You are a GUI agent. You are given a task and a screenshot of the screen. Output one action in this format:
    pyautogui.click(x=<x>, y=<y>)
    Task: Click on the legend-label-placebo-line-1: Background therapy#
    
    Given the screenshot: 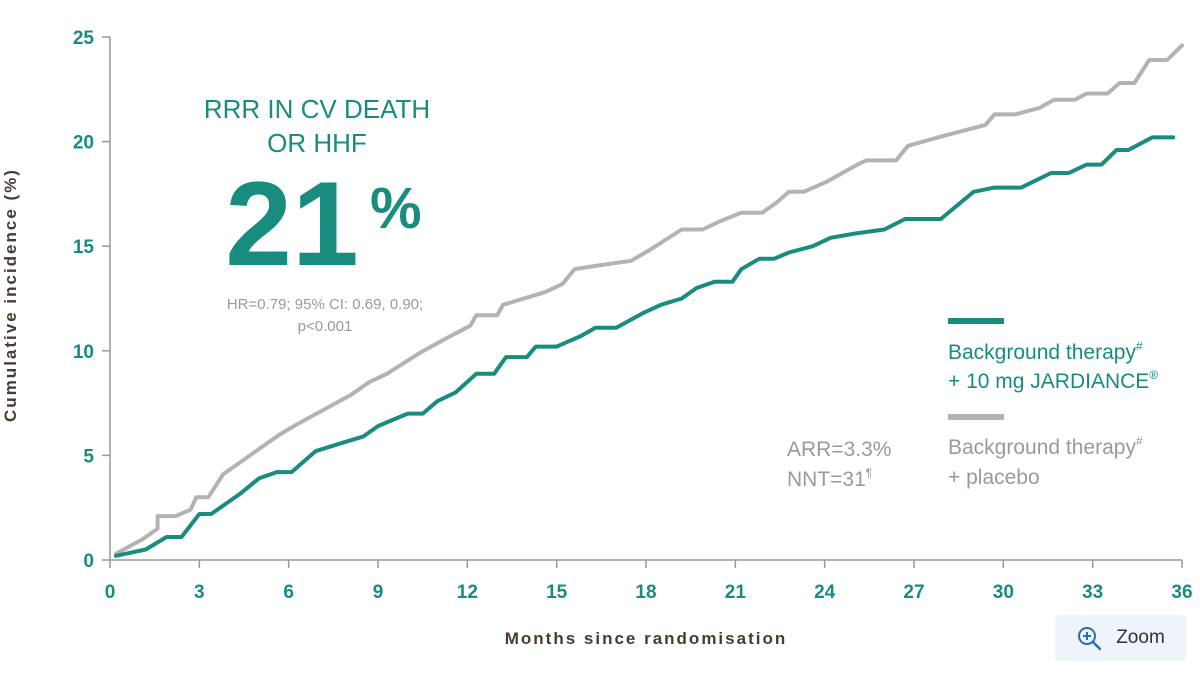 What is the action you would take?
    pyautogui.click(x=1045, y=446)
    